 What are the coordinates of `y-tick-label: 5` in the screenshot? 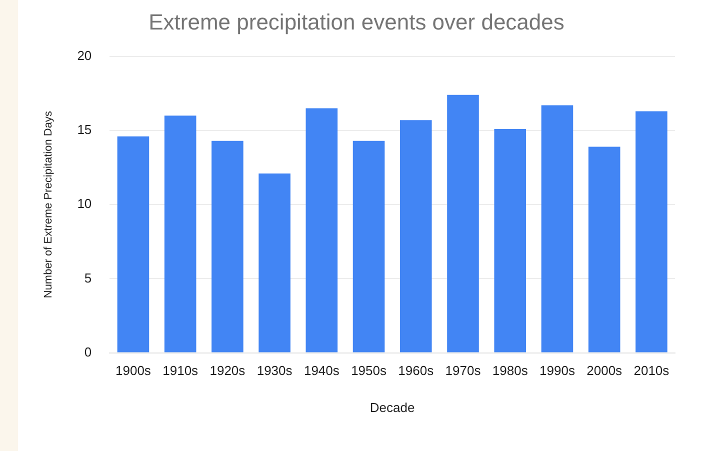 It's located at (88, 278).